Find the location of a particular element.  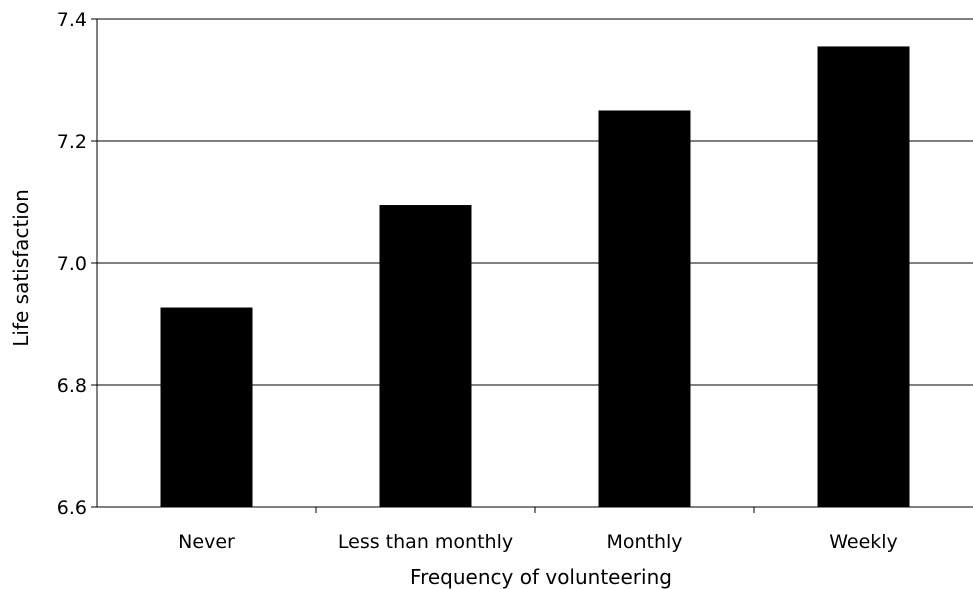

y-tick-label: 6.8 is located at coordinates (72, 386).